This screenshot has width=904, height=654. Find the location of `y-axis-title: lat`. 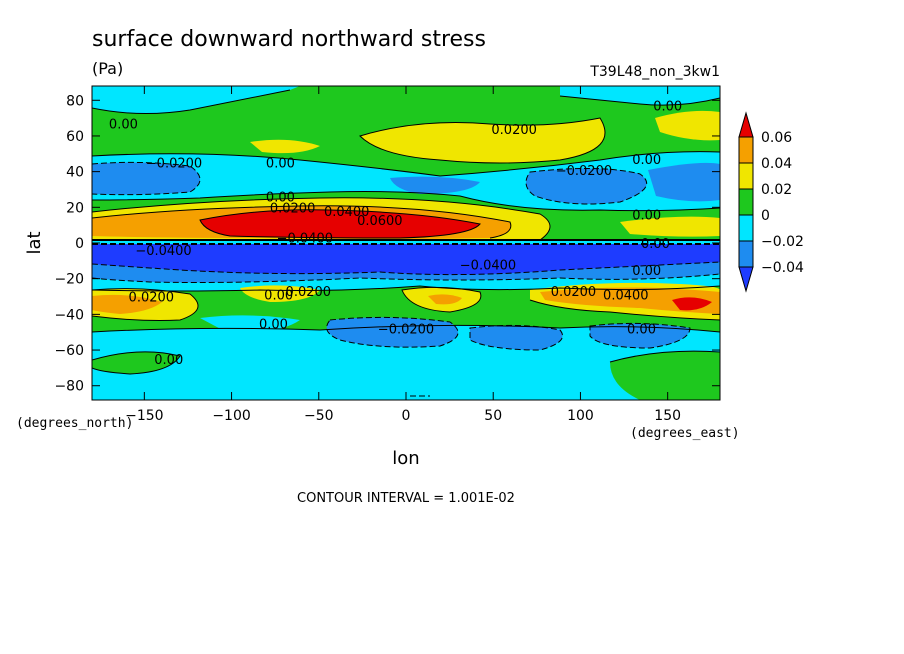

y-axis-title: lat is located at coordinates (34, 242).